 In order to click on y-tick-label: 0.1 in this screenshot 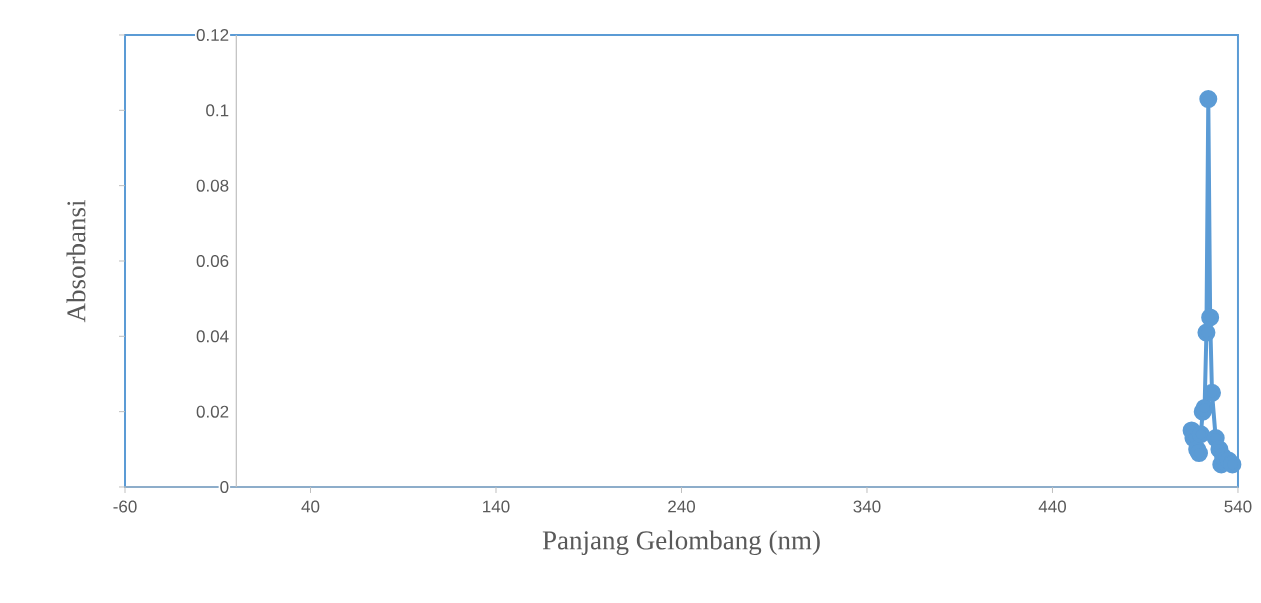, I will do `click(217, 110)`.